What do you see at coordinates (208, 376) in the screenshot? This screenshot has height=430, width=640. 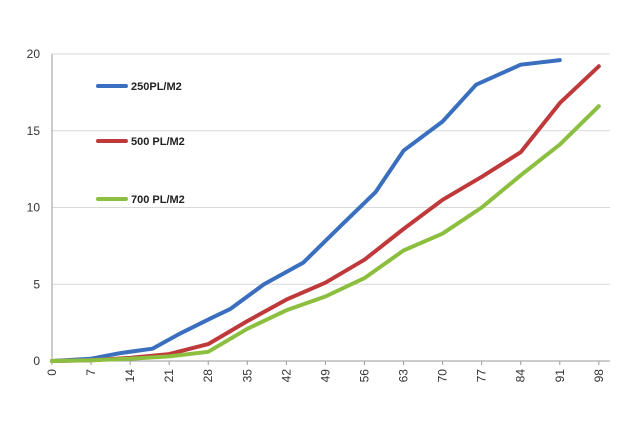 I see `x-tick-label: 28` at bounding box center [208, 376].